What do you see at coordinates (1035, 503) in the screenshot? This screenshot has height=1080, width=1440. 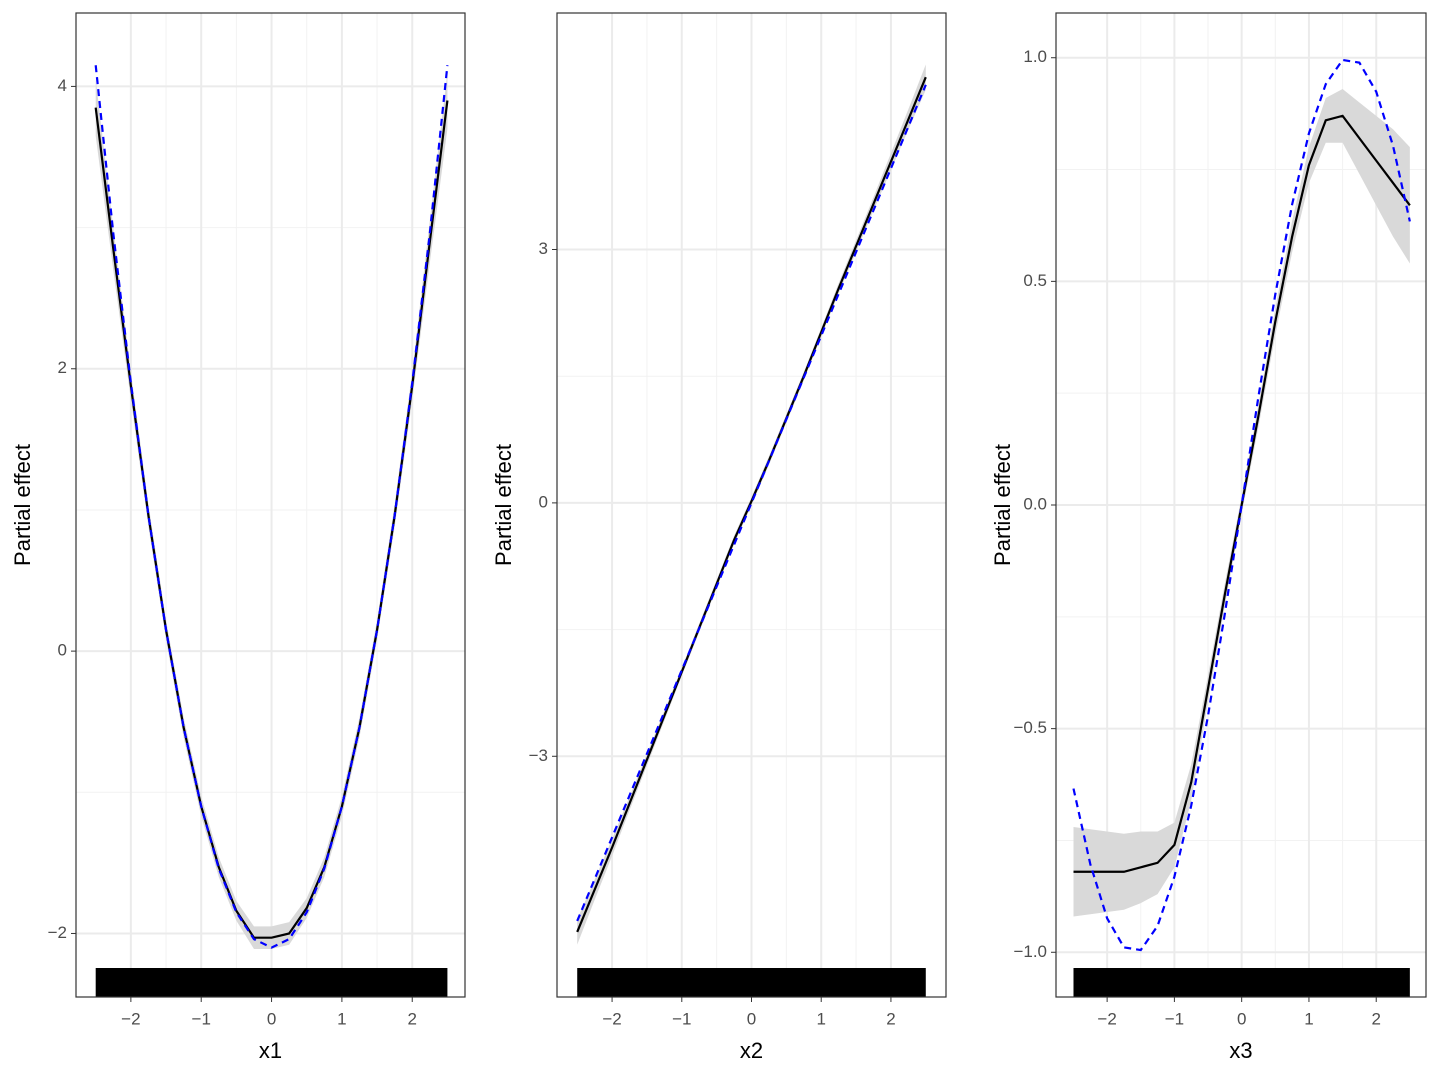 I see `y-tick-label: 0.0` at bounding box center [1035, 503].